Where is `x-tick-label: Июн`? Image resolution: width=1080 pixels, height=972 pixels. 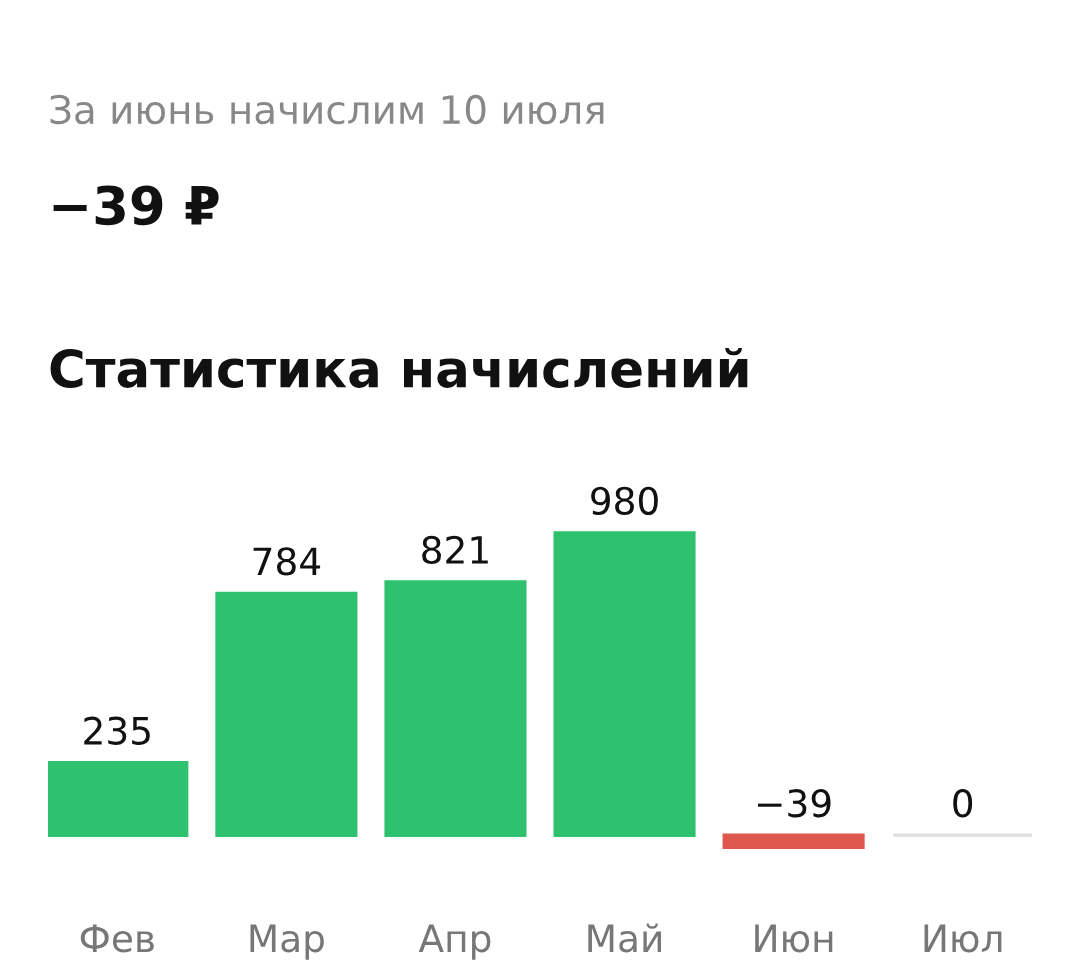 x-tick-label: Июн is located at coordinates (794, 938).